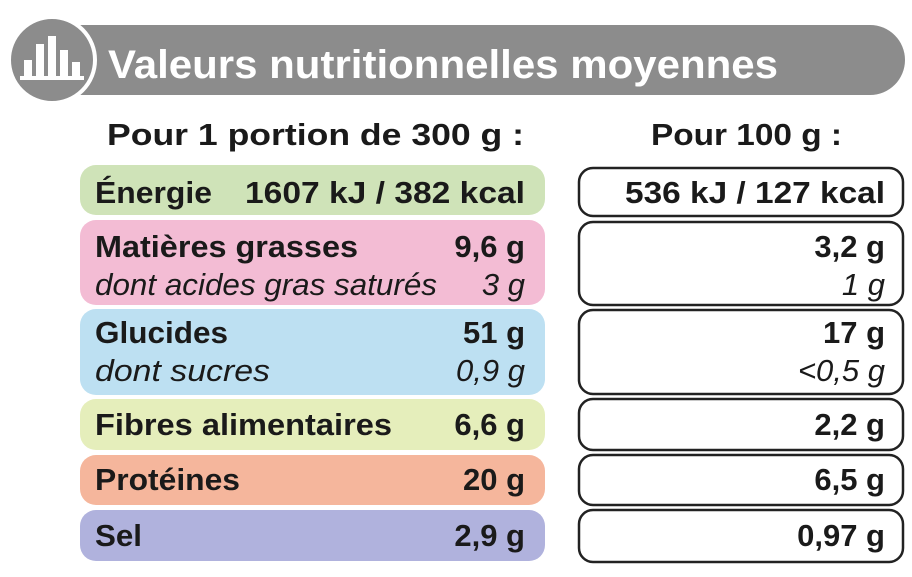  Describe the element at coordinates (841, 370) in the screenshot. I see `per100-value: <0,5 g` at that location.